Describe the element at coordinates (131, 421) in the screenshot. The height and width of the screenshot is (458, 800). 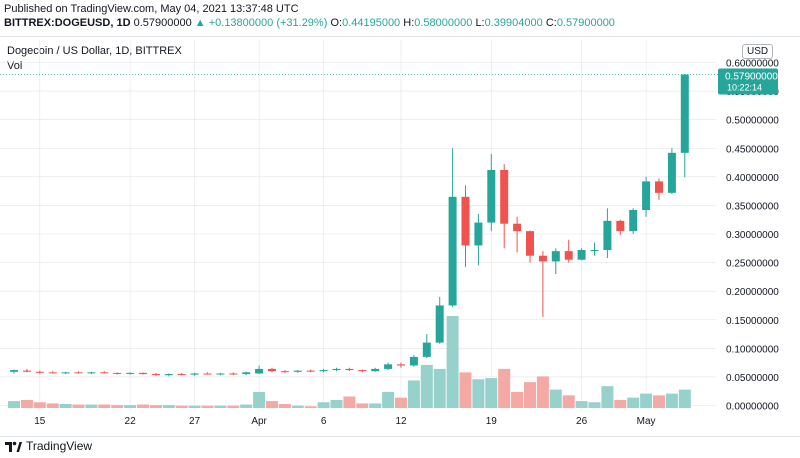
I see `x-tick-label: 22` at that location.